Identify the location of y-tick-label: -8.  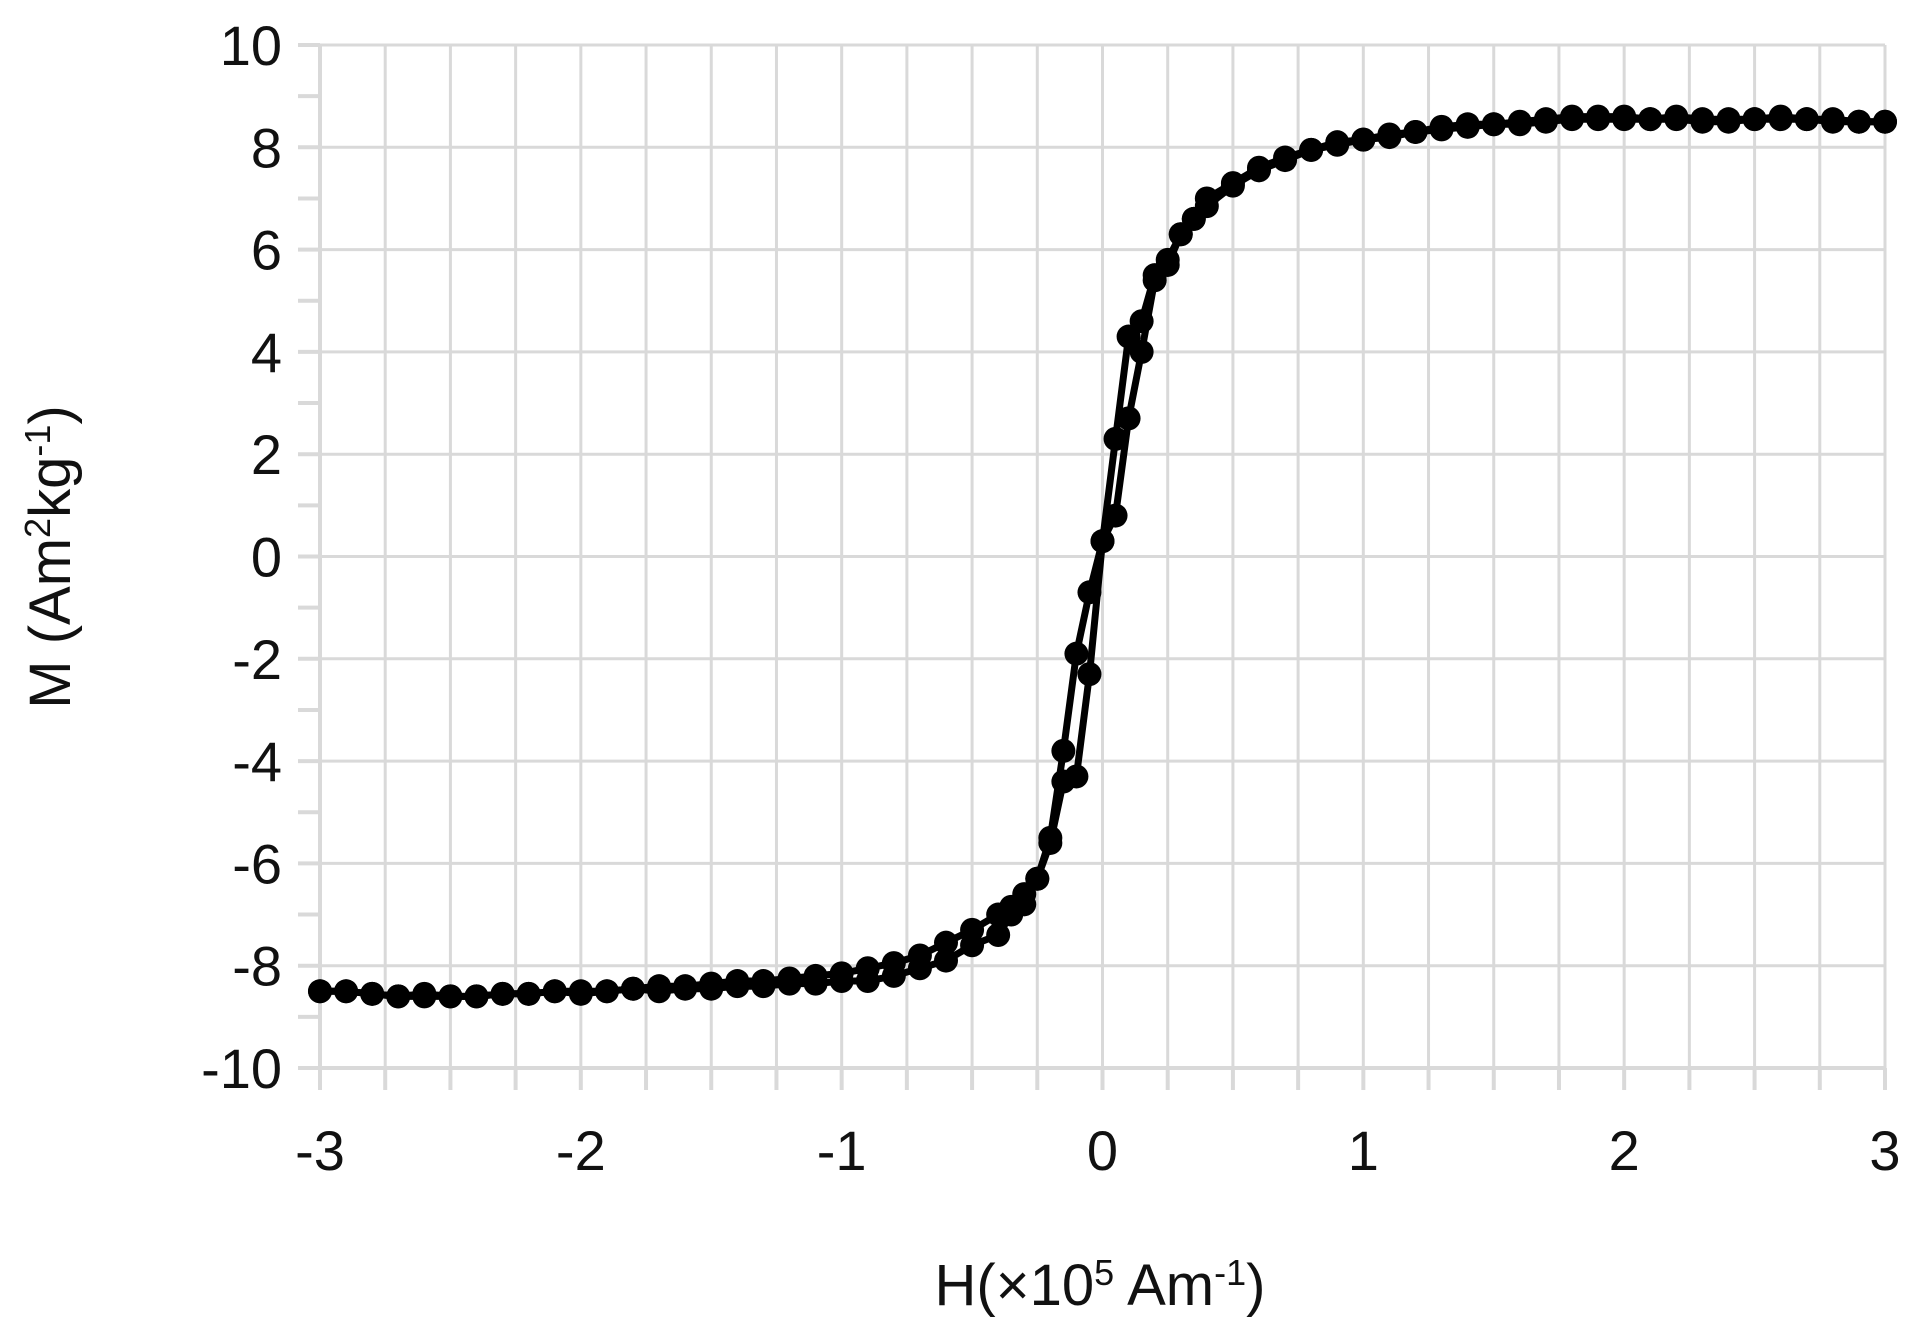
(257, 966).